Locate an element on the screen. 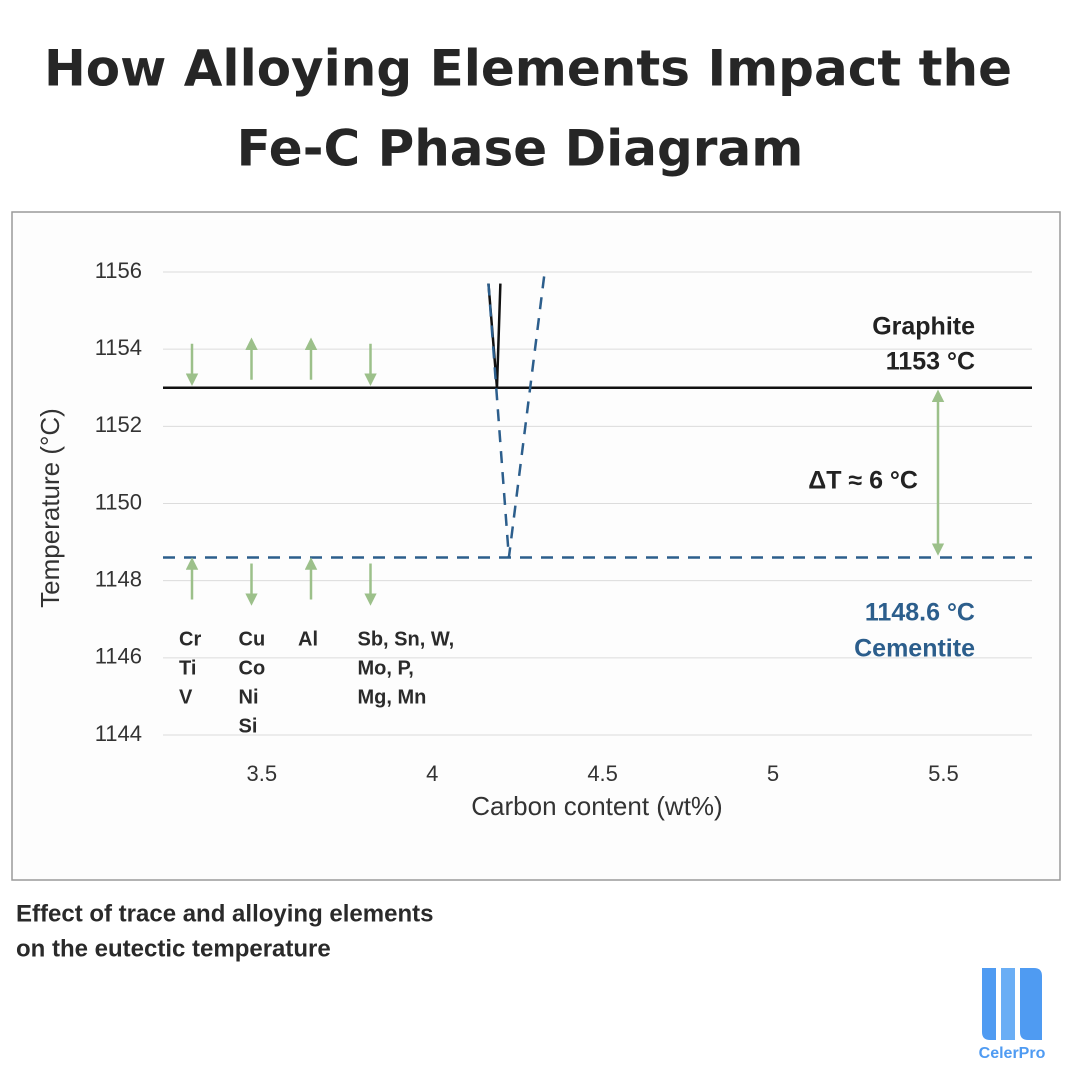 Image resolution: width=1080 pixels, height=1080 pixels. element-label: Ti is located at coordinates (187, 668).